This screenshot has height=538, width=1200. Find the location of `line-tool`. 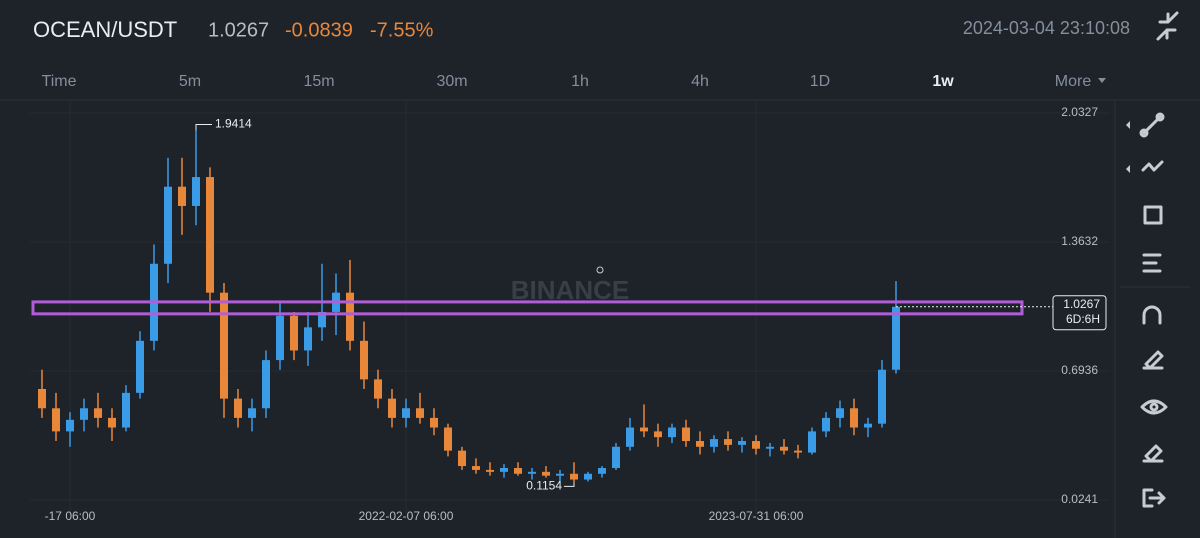

line-tool is located at coordinates (1152, 125).